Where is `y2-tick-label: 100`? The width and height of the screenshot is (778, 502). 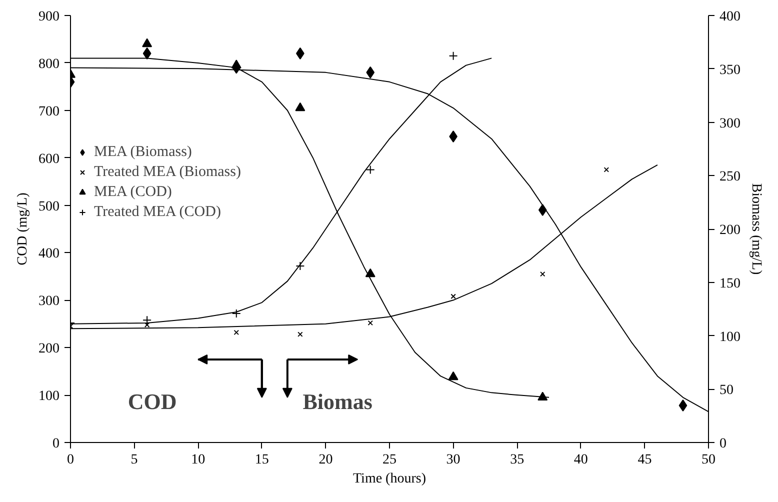 y2-tick-label: 100 is located at coordinates (730, 337).